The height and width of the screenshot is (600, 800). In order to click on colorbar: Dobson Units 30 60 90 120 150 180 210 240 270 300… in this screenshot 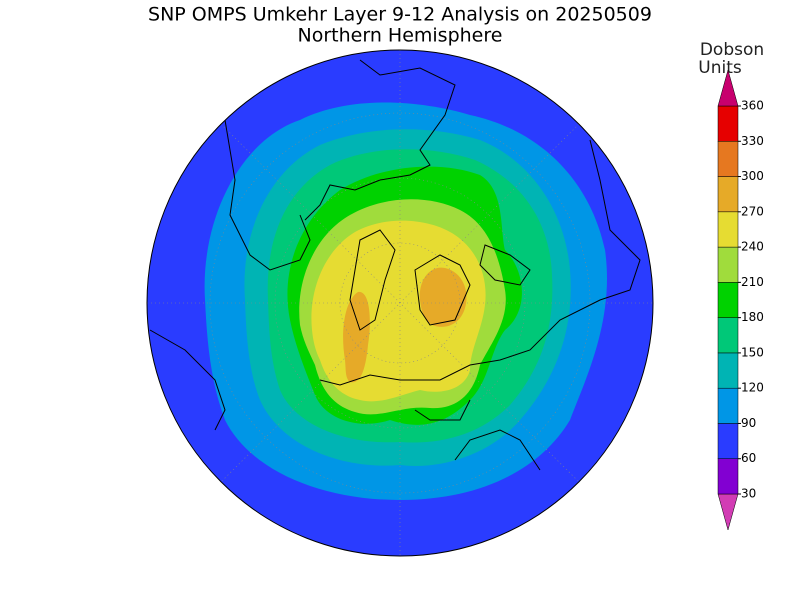, I will do `click(731, 285)`.